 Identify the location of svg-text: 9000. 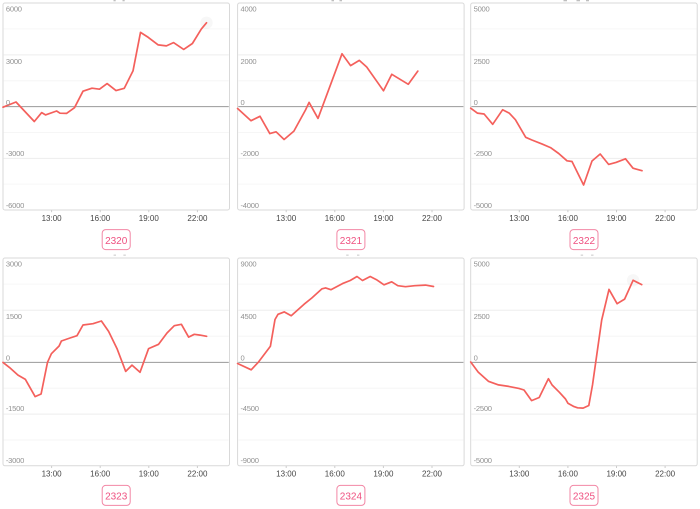
(249, 264).